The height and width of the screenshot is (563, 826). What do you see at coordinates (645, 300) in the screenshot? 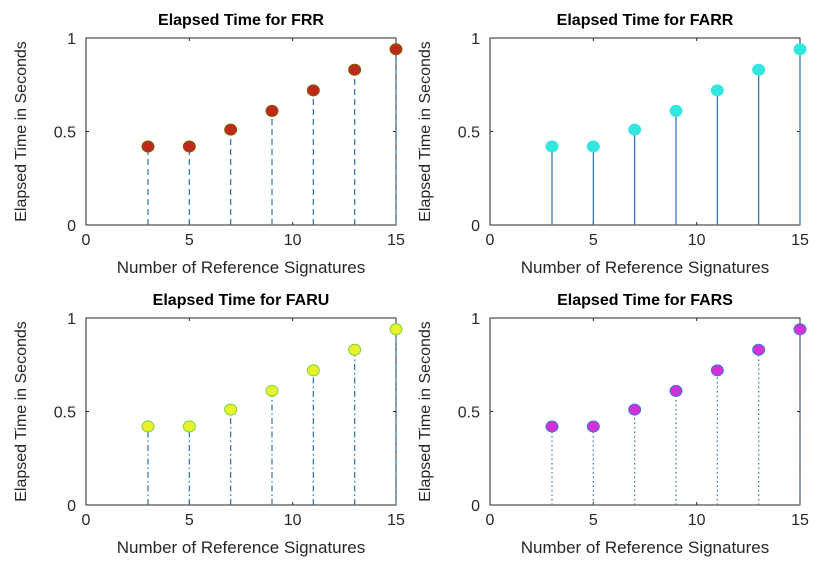
I see `chart-title: Elapsed Time for FARS` at bounding box center [645, 300].